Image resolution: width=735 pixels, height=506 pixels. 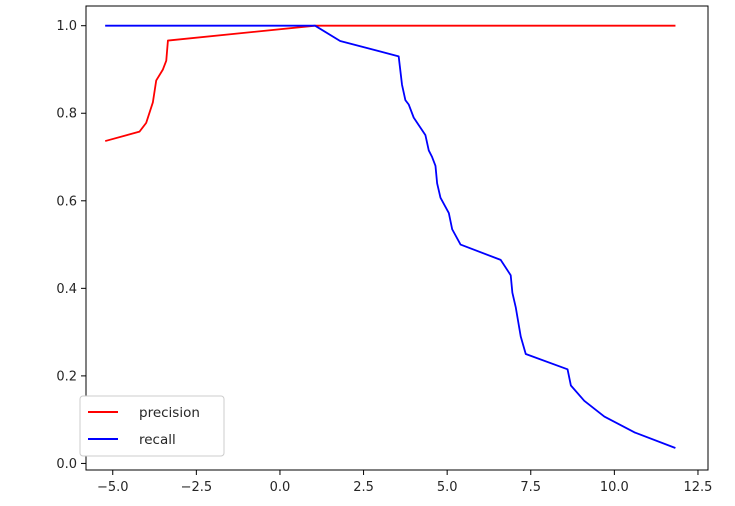 I want to click on y-tick-label: 0.0, so click(x=66, y=464).